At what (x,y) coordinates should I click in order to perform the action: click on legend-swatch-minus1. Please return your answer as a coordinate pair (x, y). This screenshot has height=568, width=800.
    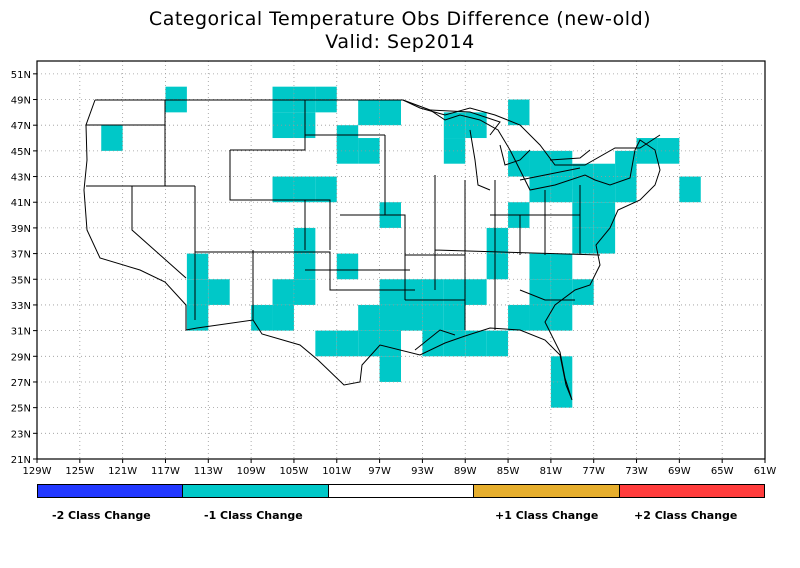
    Looking at the image, I should click on (256, 491).